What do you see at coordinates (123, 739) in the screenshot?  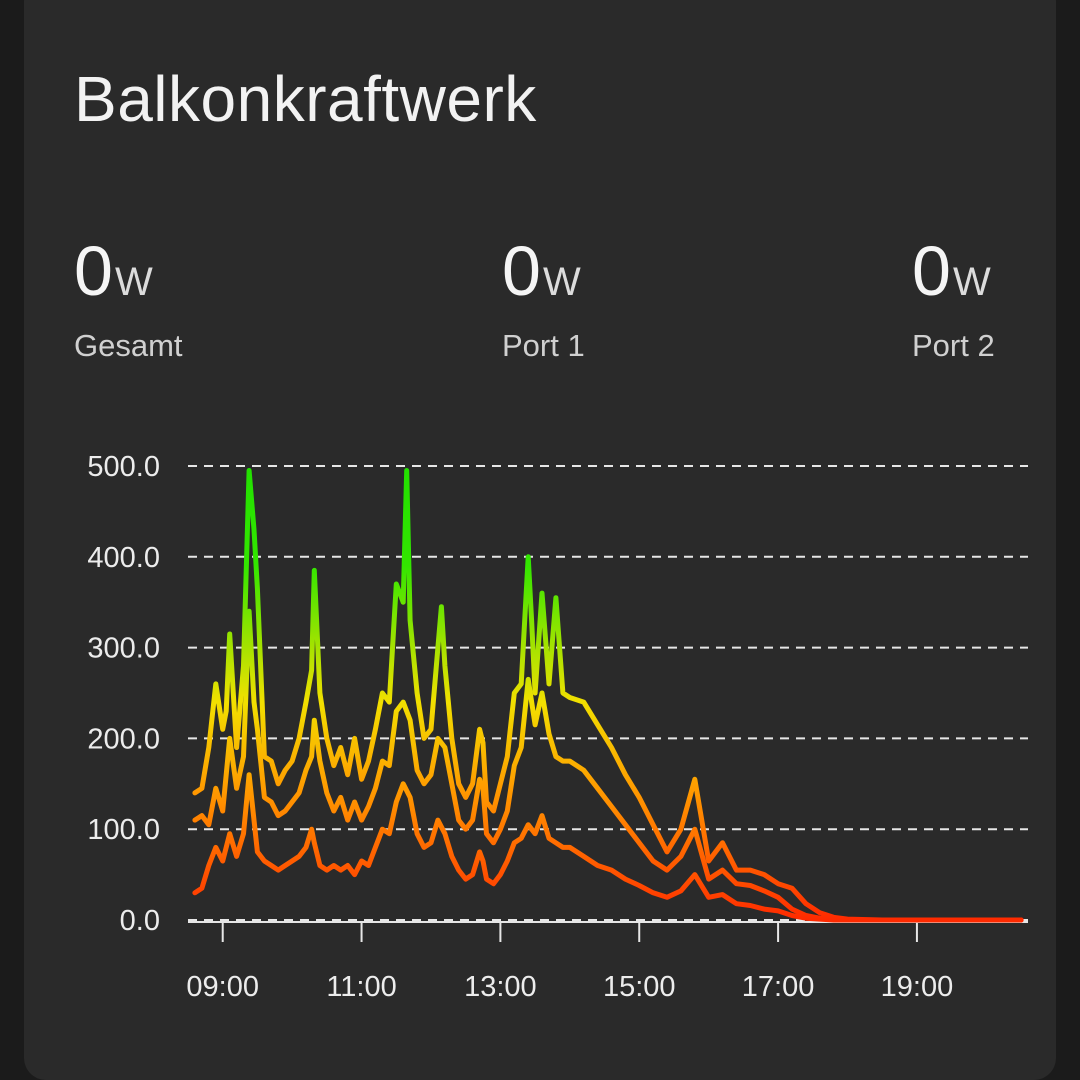 I see `y-tick-label: 200.0` at bounding box center [123, 739].